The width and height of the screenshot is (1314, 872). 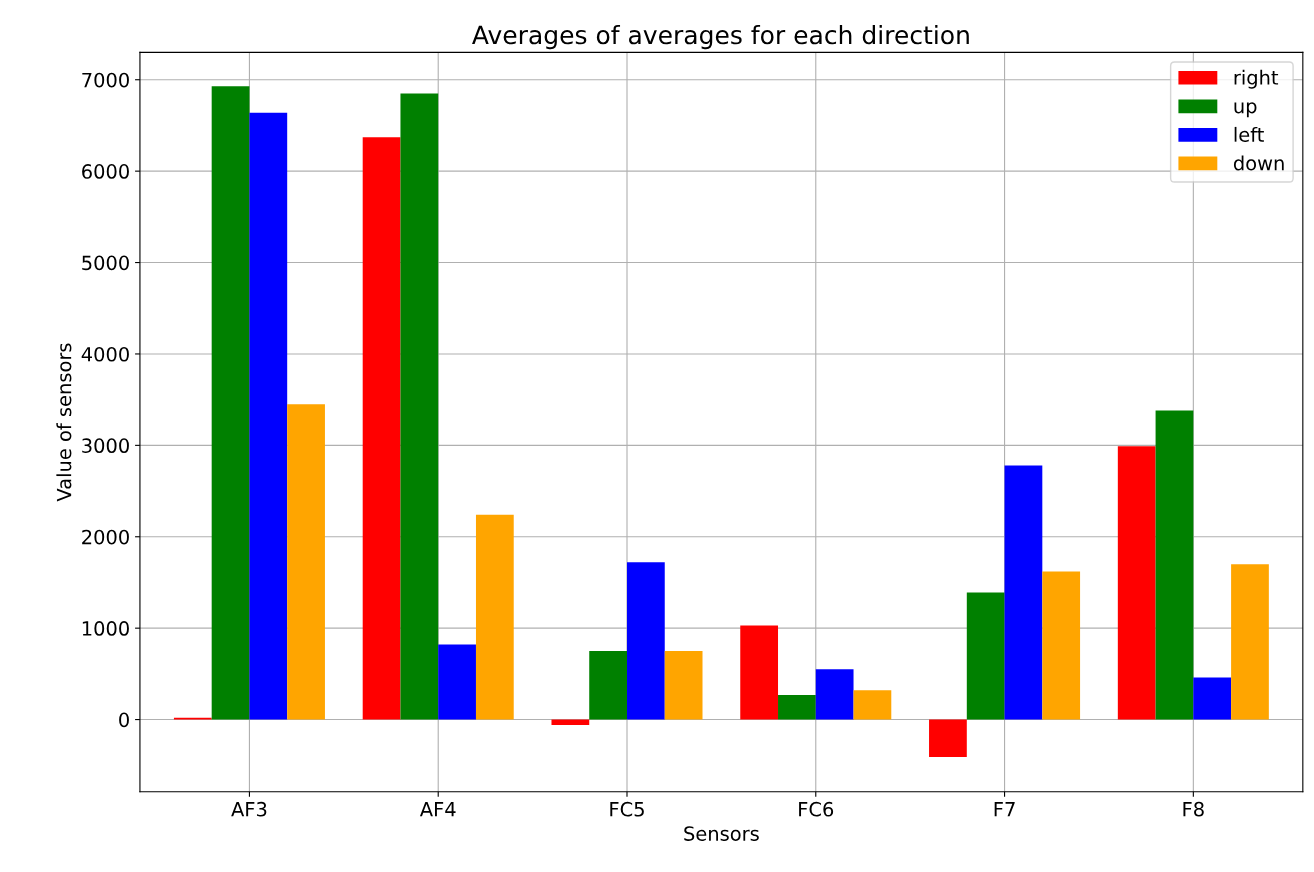 I want to click on y-tick-label: 2000, so click(x=105, y=537).